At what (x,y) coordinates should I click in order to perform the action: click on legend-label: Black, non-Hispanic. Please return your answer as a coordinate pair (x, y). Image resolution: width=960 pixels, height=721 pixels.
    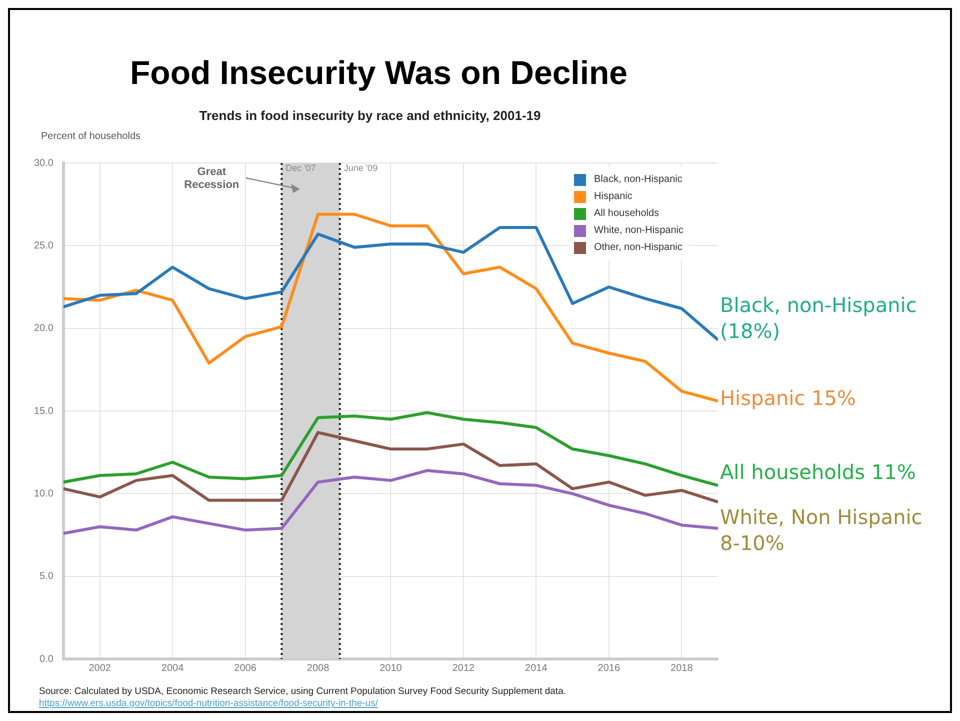
    Looking at the image, I should click on (638, 179).